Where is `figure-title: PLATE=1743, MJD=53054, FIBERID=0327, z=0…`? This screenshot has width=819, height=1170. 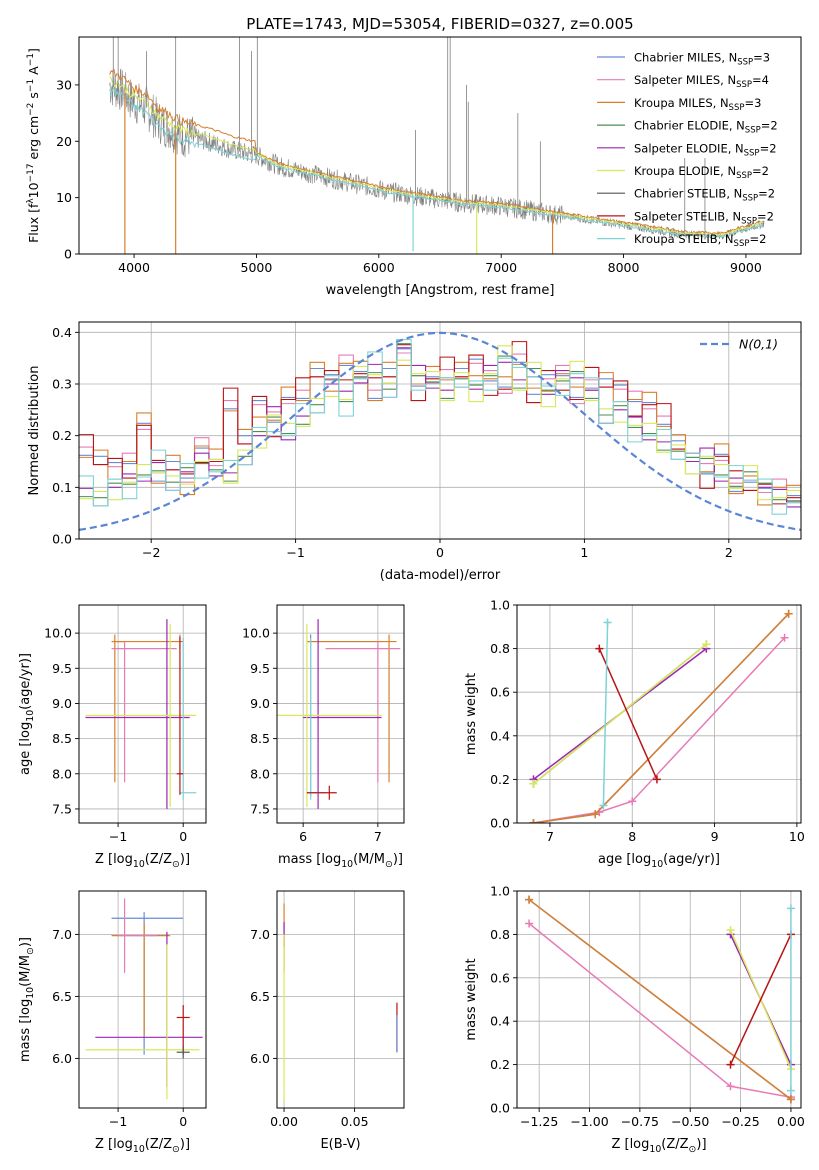 figure-title: PLATE=1743, MJD=53054, FIBERID=0327, z=0… is located at coordinates (439, 24).